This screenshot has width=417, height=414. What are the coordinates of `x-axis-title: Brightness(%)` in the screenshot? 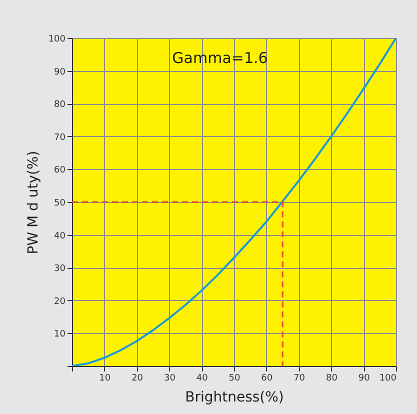 It's located at (234, 398).